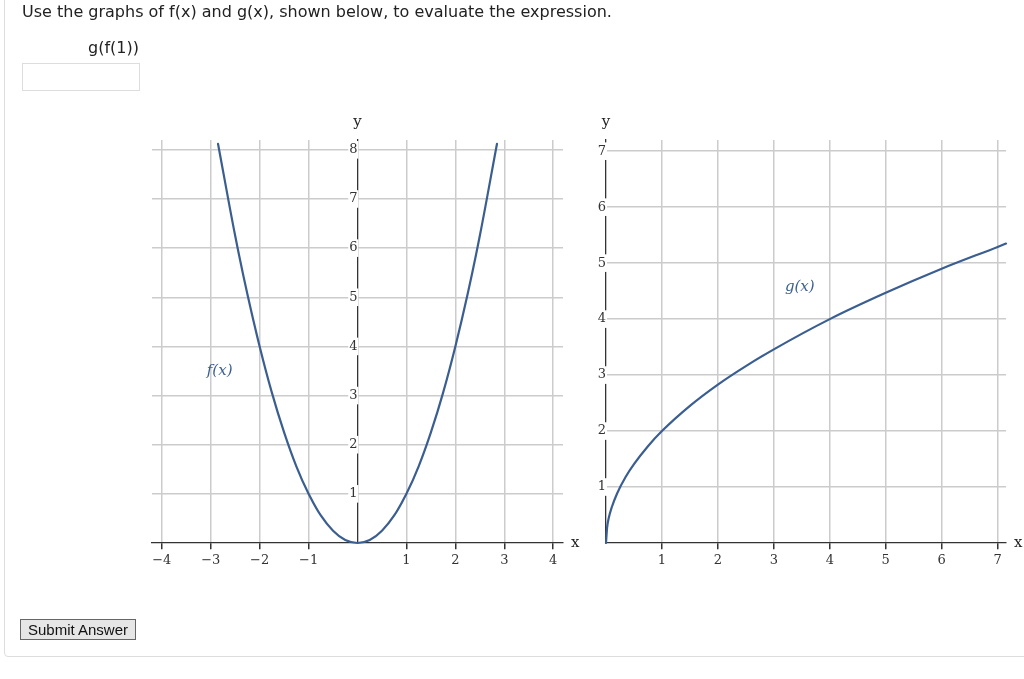  Describe the element at coordinates (308, 560) in the screenshot. I see `x-tick-label: −1` at that location.